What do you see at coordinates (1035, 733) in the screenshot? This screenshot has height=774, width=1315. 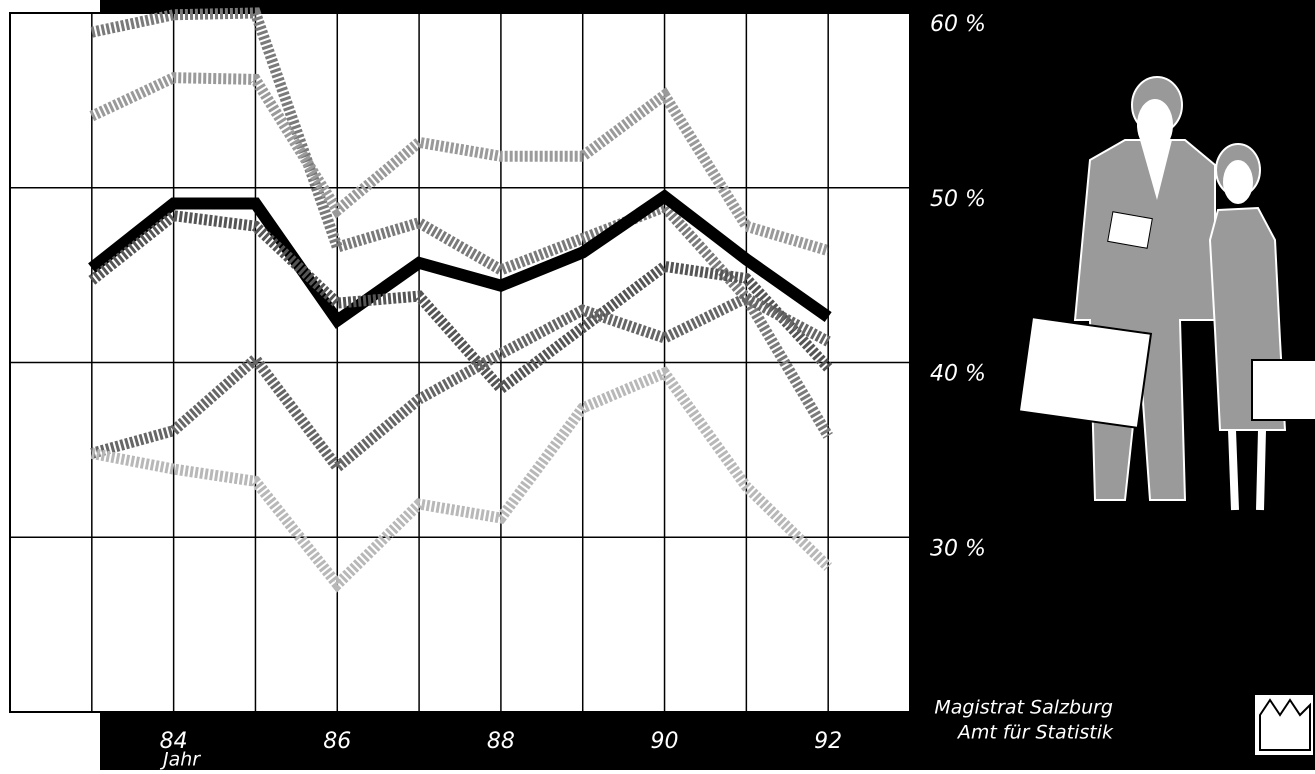 I see `annotation: Amt für Statistik` at bounding box center [1035, 733].